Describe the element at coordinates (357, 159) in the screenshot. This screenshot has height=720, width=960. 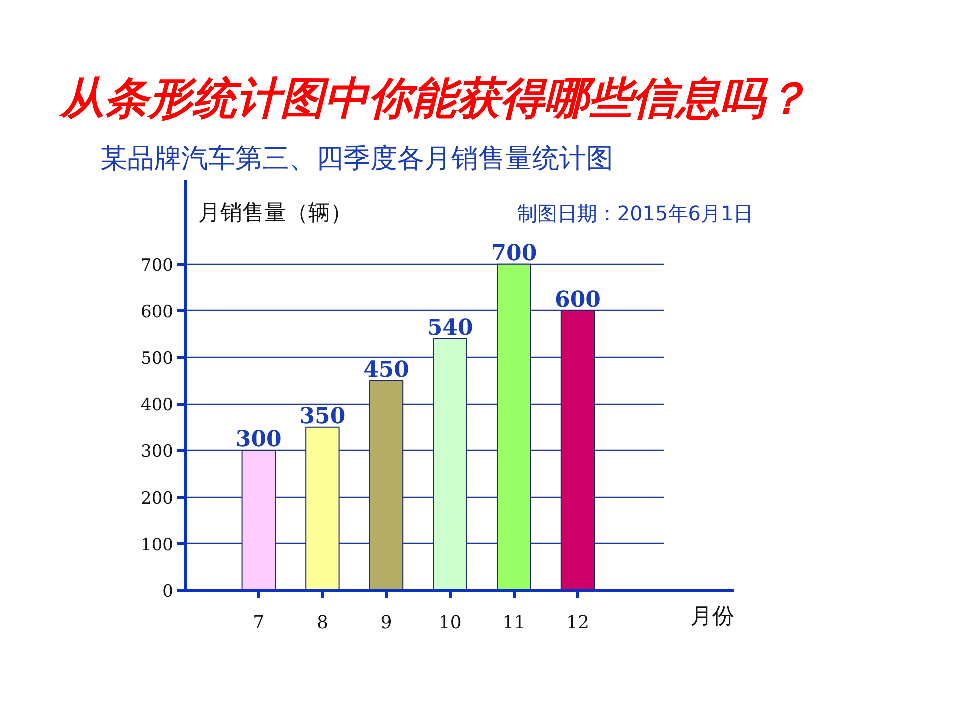
I see `chart-subtitle: 某品牌汽车第三、四季度各月销售量统计图` at that location.